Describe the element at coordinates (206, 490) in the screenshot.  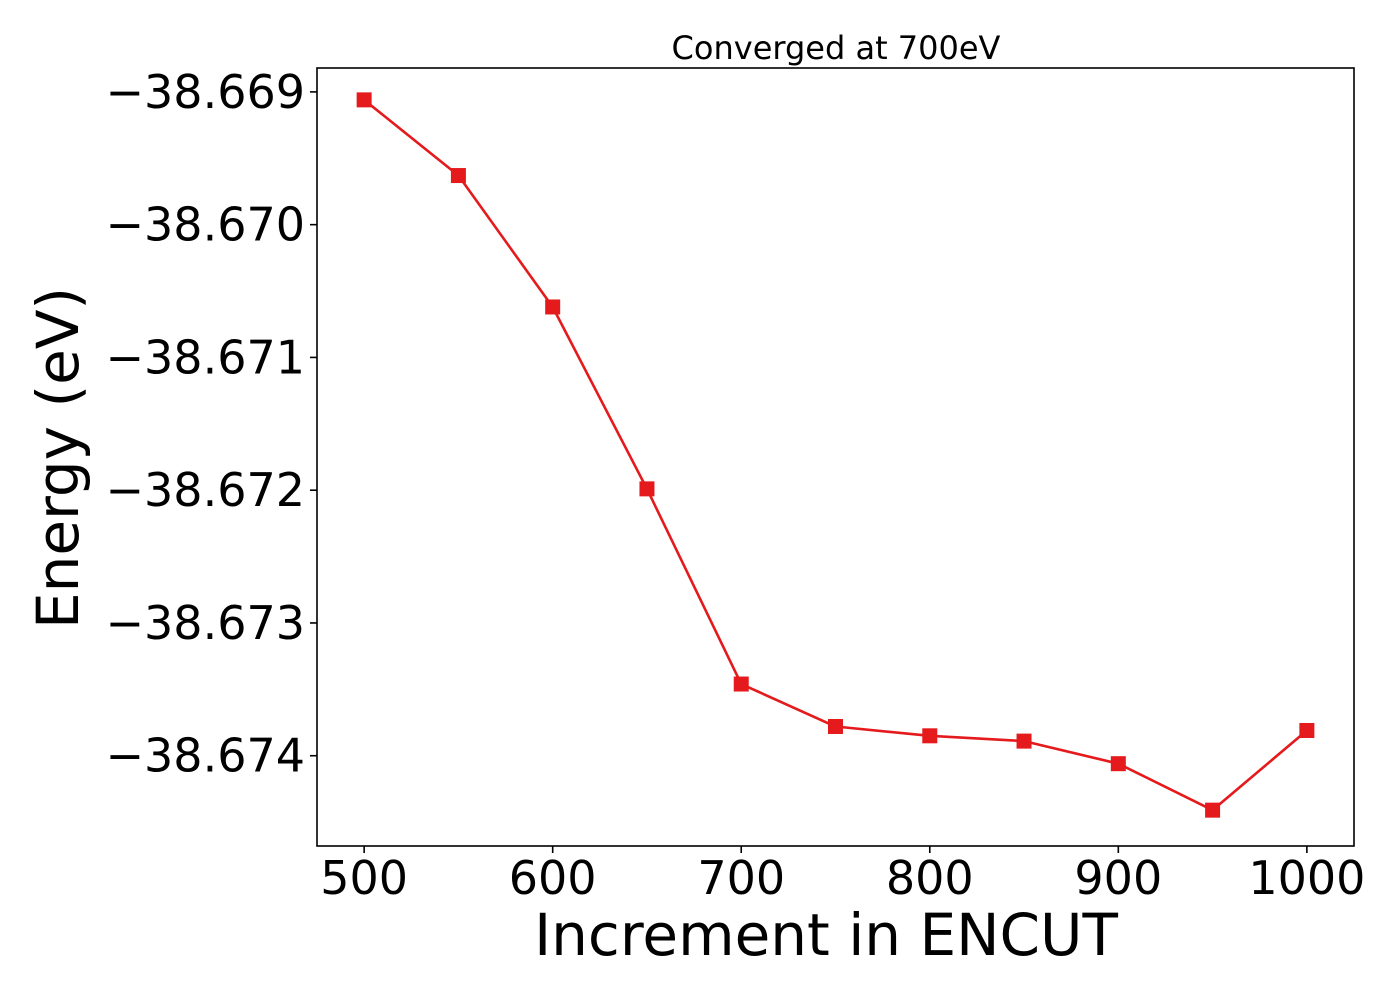
I see `y-tick-label: −38.672` at that location.